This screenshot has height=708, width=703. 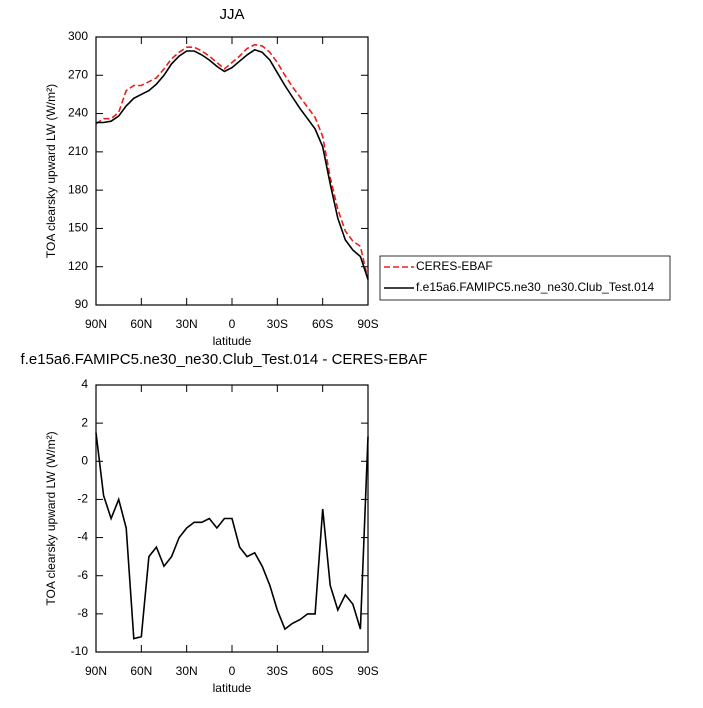 I want to click on y-tick-label: -2, so click(x=82, y=499).